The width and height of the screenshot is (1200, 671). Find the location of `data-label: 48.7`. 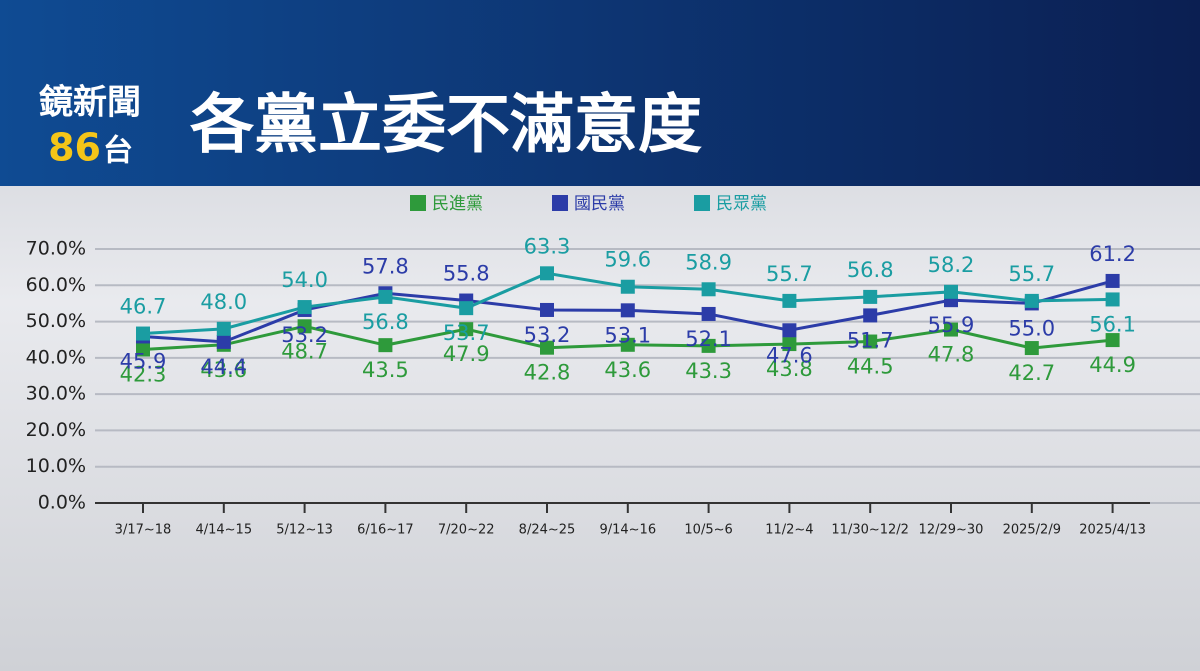

data-label: 48.7 is located at coordinates (304, 351).